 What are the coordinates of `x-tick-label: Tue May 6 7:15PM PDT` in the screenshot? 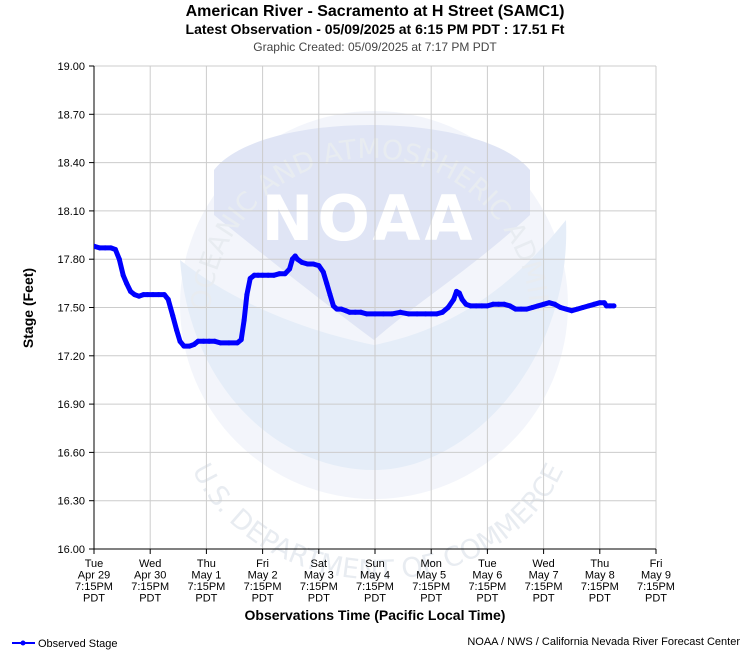 It's located at (487, 581).